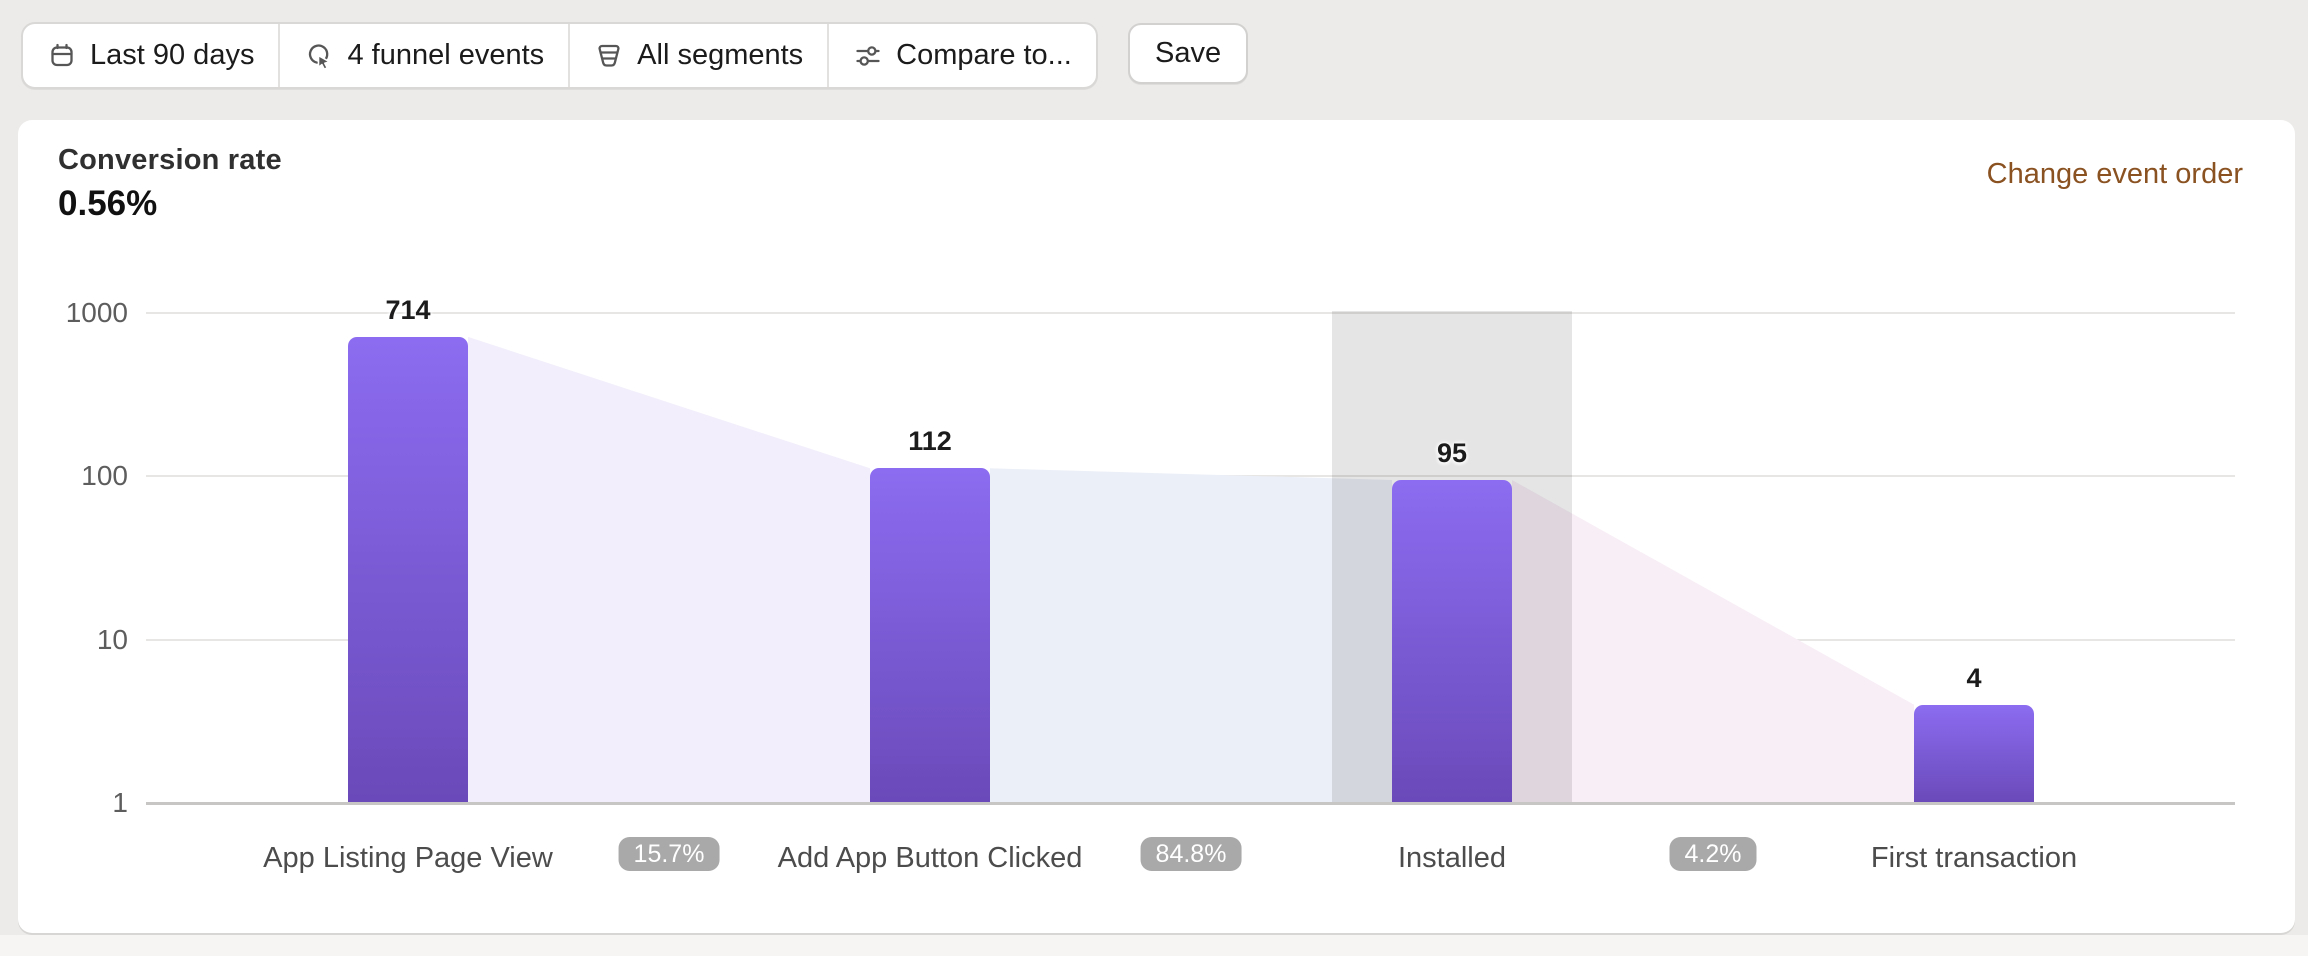  I want to click on bar-value-label: 112, so click(930, 441).